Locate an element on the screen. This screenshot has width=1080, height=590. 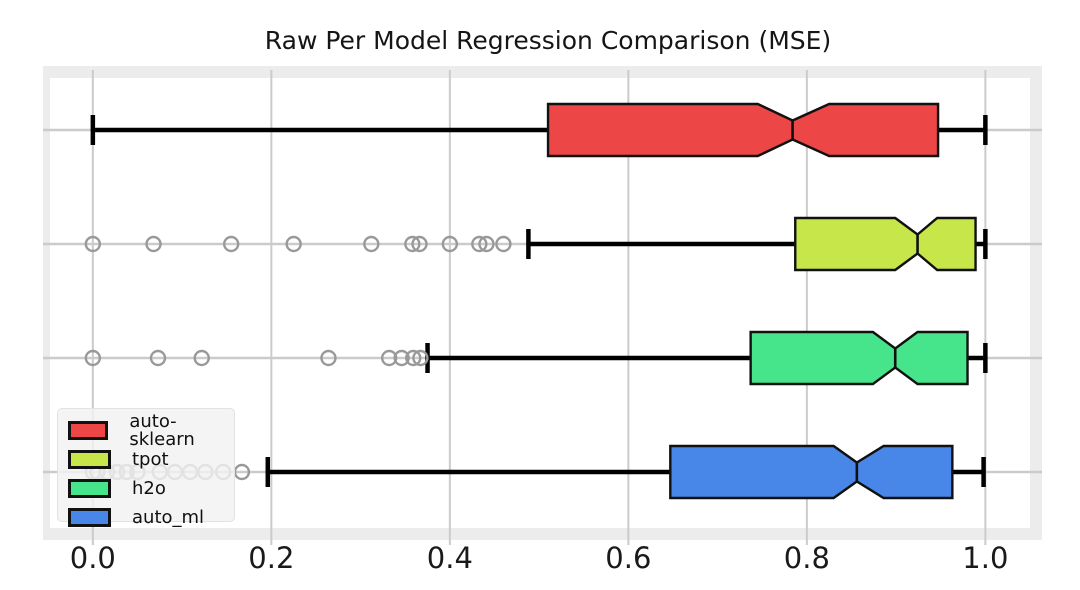
legend-swatch-auto-sklearn is located at coordinates (88, 430).